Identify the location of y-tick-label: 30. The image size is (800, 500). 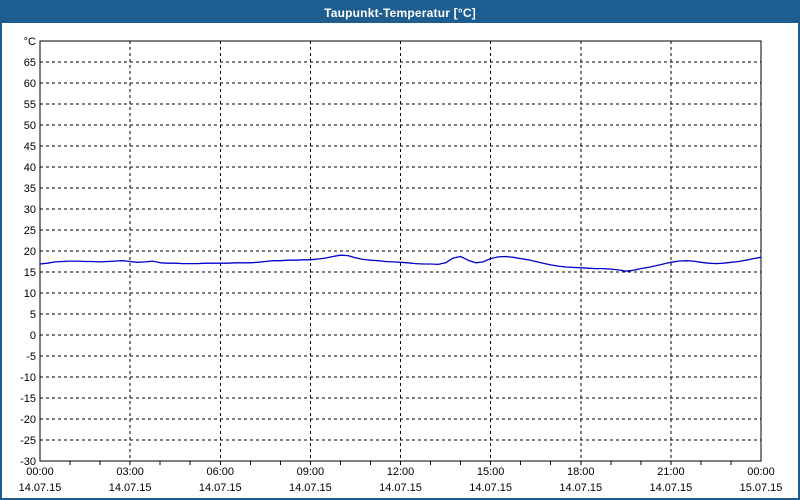
(30, 210).